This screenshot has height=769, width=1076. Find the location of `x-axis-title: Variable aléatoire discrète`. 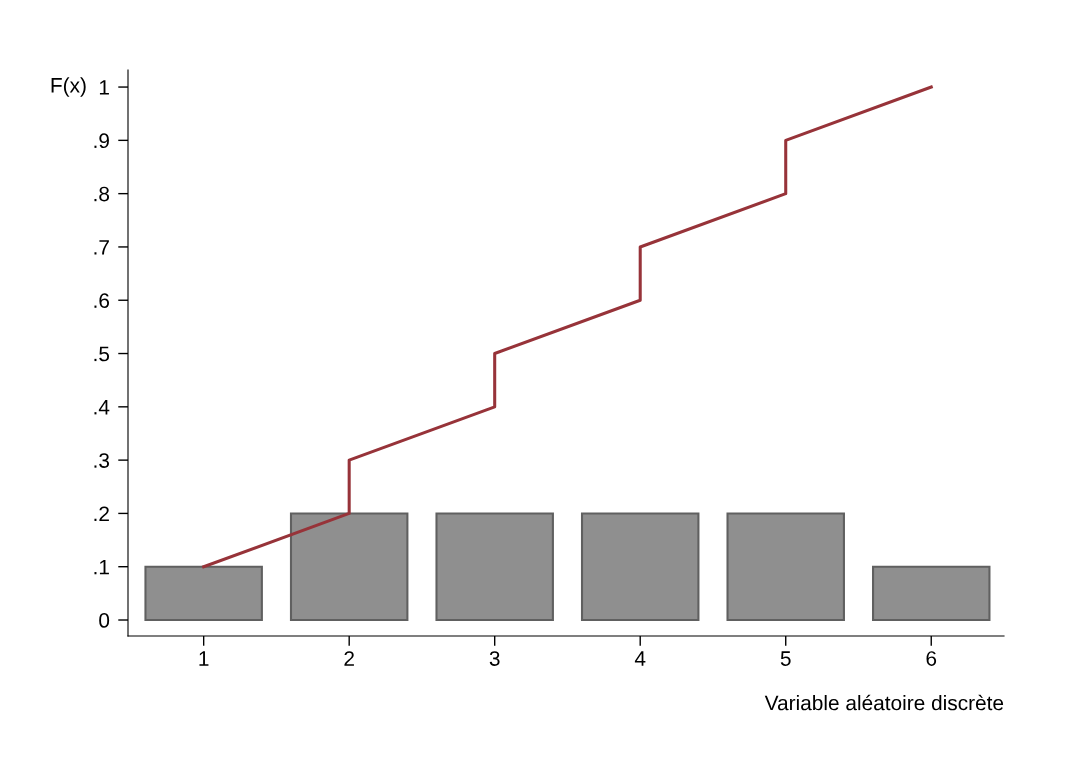

x-axis-title: Variable aléatoire discrète is located at coordinates (884, 702).